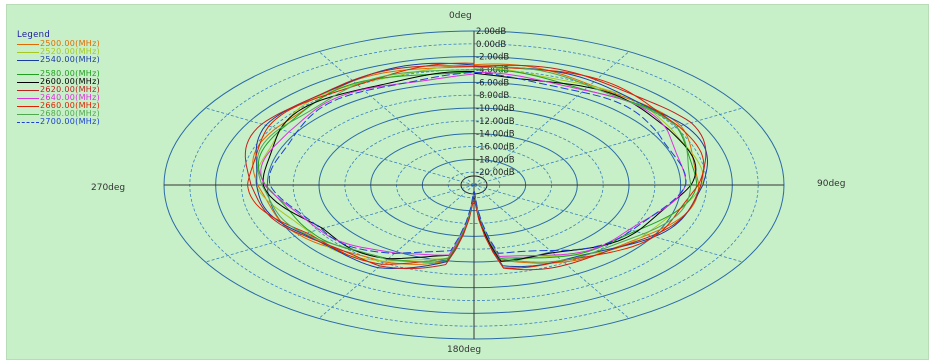 The image size is (933, 362). What do you see at coordinates (495, 122) in the screenshot?
I see `radial-tick-label: -12.00dB` at bounding box center [495, 122].